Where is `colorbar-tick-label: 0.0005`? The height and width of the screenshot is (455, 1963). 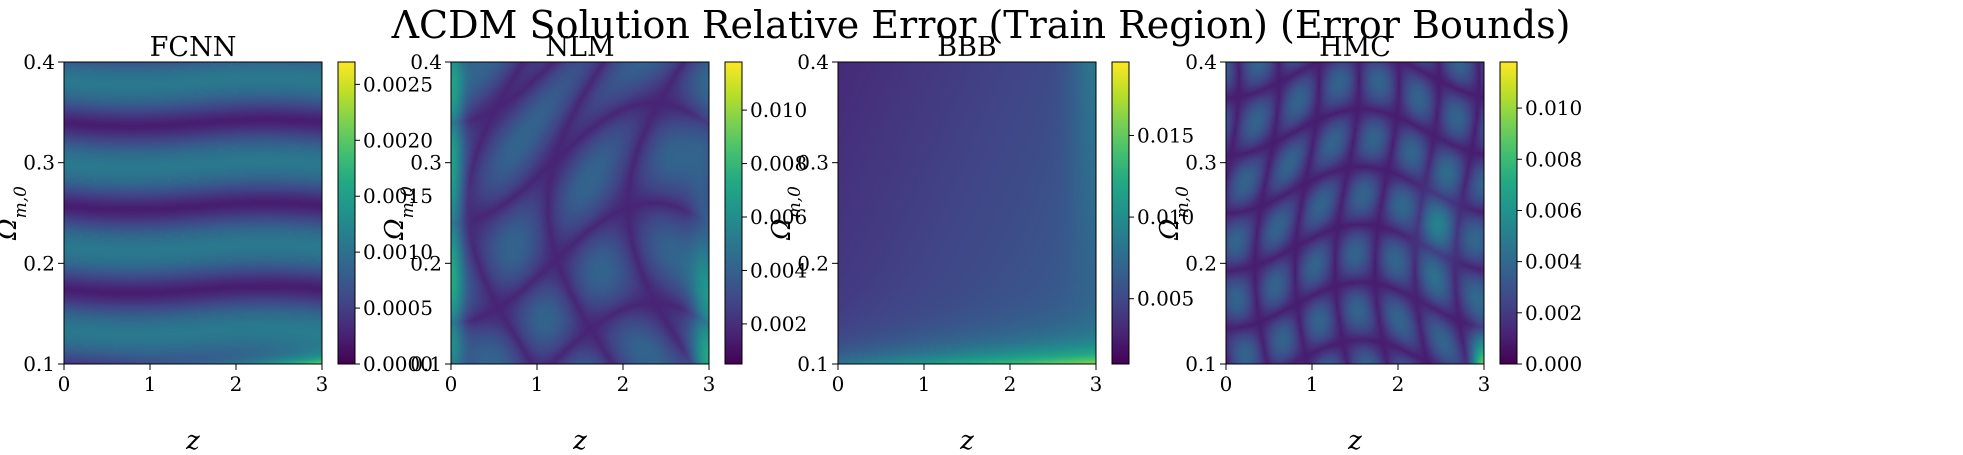
colorbar-tick-label: 0.0005 is located at coordinates (398, 308).